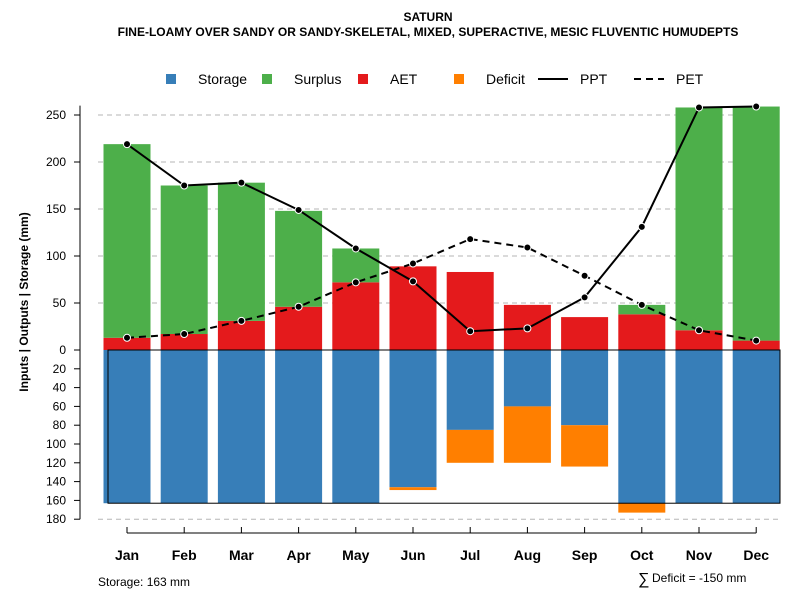 Image resolution: width=800 pixels, height=600 pixels. I want to click on point-pet-Feb, so click(184, 334).